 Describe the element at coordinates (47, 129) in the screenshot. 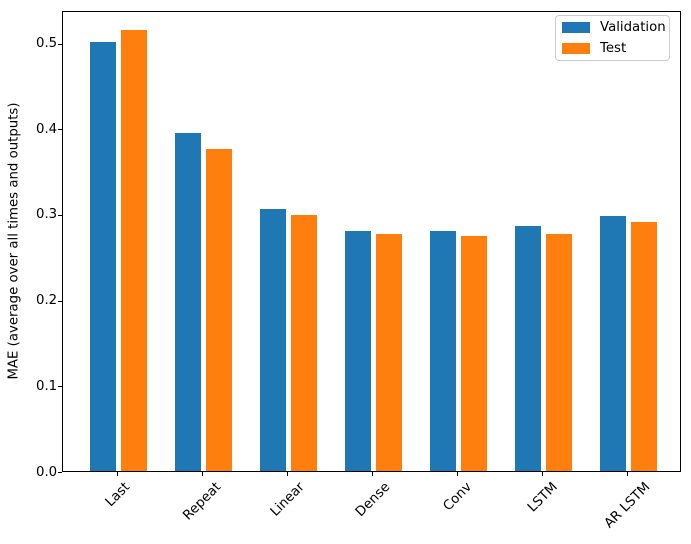

I see `y-tick-label: 0.4` at that location.